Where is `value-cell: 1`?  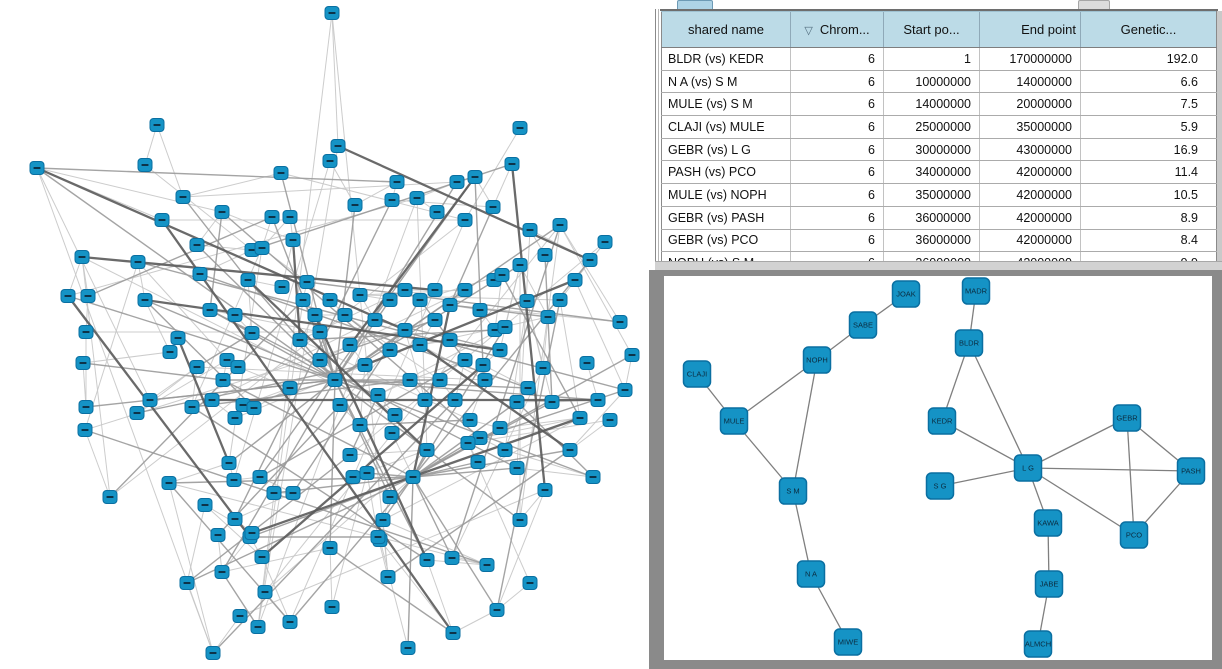 value-cell: 1 is located at coordinates (931, 59).